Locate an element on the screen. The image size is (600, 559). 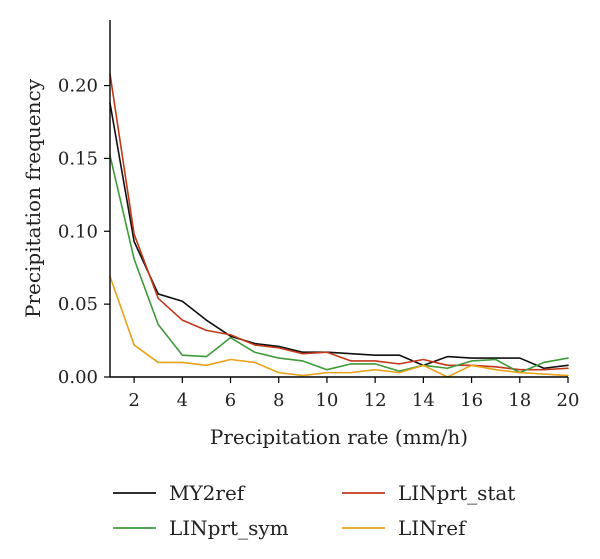
y-tick-label: 0.15 is located at coordinates (78, 158).